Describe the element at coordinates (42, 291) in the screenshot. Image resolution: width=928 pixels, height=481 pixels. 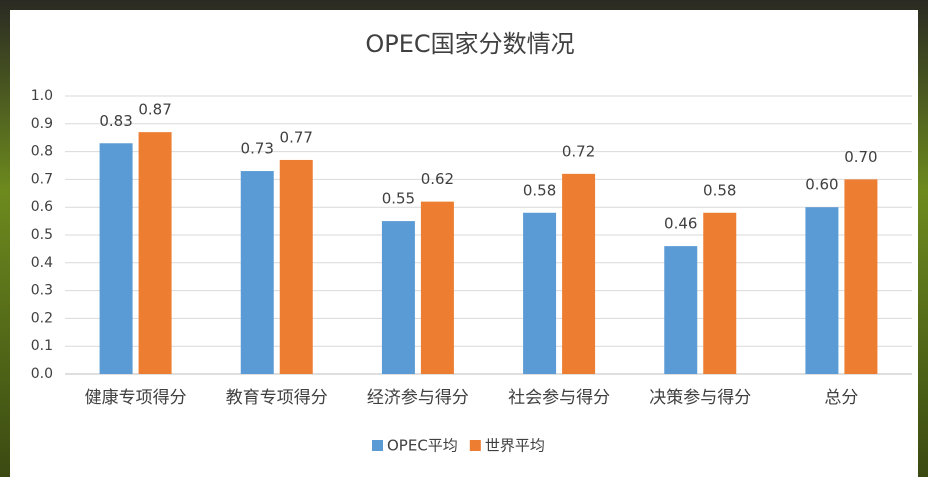
I see `y-tick-label: 0.3` at that location.